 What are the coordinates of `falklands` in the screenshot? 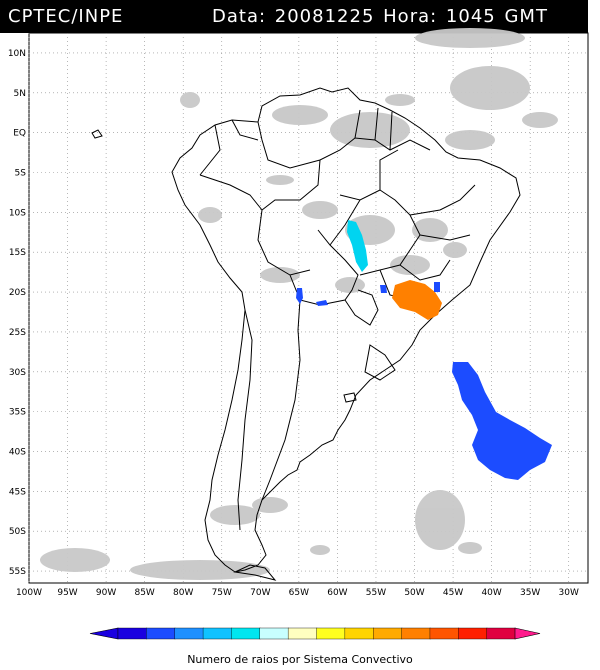 It's located at (350, 397).